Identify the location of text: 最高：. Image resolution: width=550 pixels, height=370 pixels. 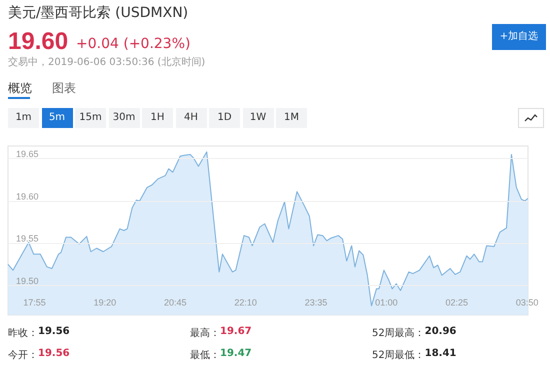
(205, 333).